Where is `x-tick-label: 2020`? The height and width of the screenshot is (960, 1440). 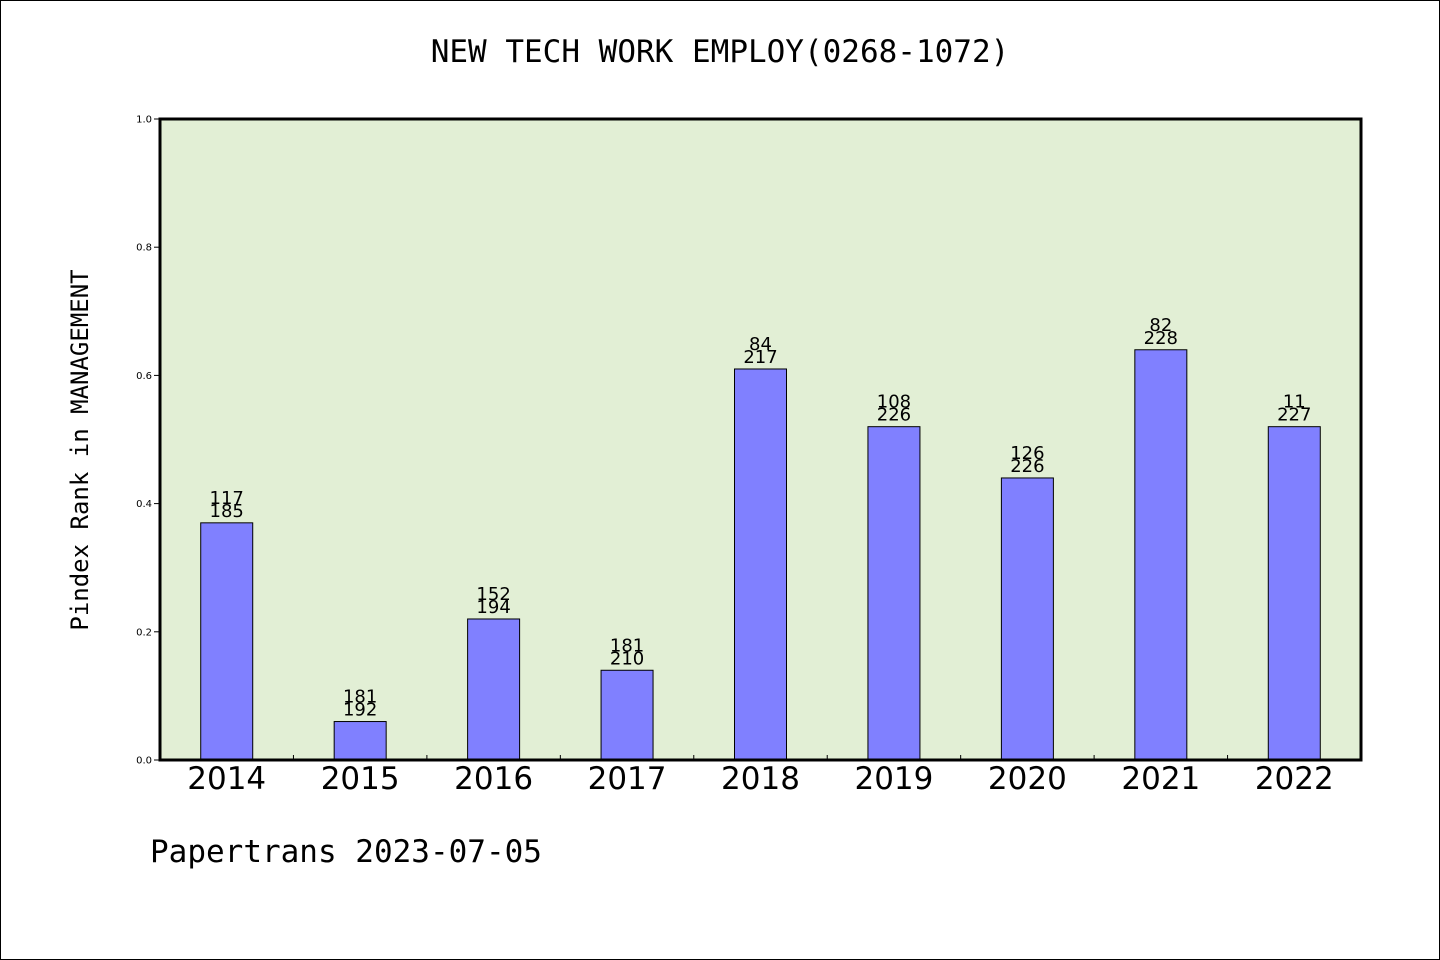
x-tick-label: 2020 is located at coordinates (1027, 779).